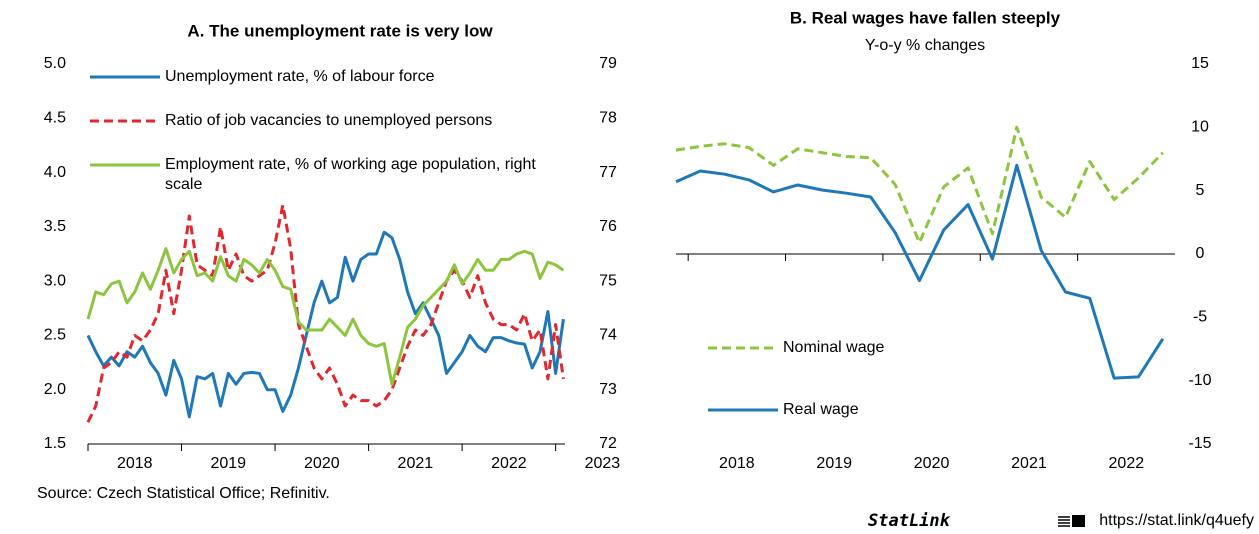 This screenshot has width=1259, height=534. What do you see at coordinates (833, 347) in the screenshot?
I see `legend-label: Nominal wage` at bounding box center [833, 347].